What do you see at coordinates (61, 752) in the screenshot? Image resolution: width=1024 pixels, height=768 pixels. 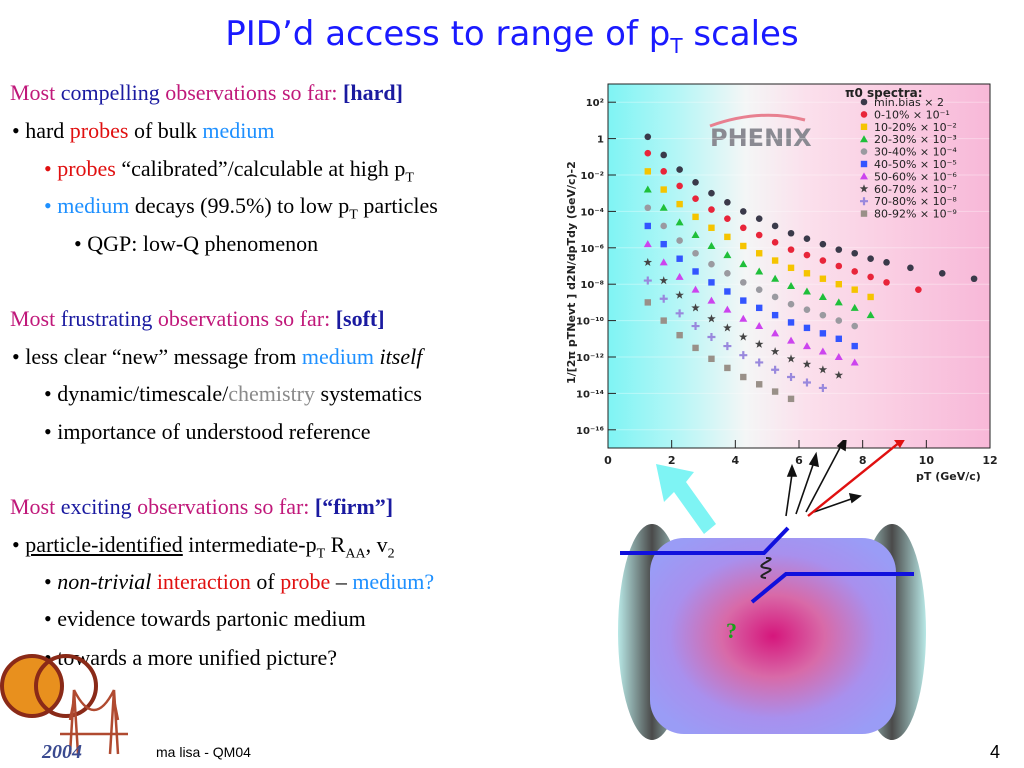 I see `logo-year: 2004` at bounding box center [61, 752].